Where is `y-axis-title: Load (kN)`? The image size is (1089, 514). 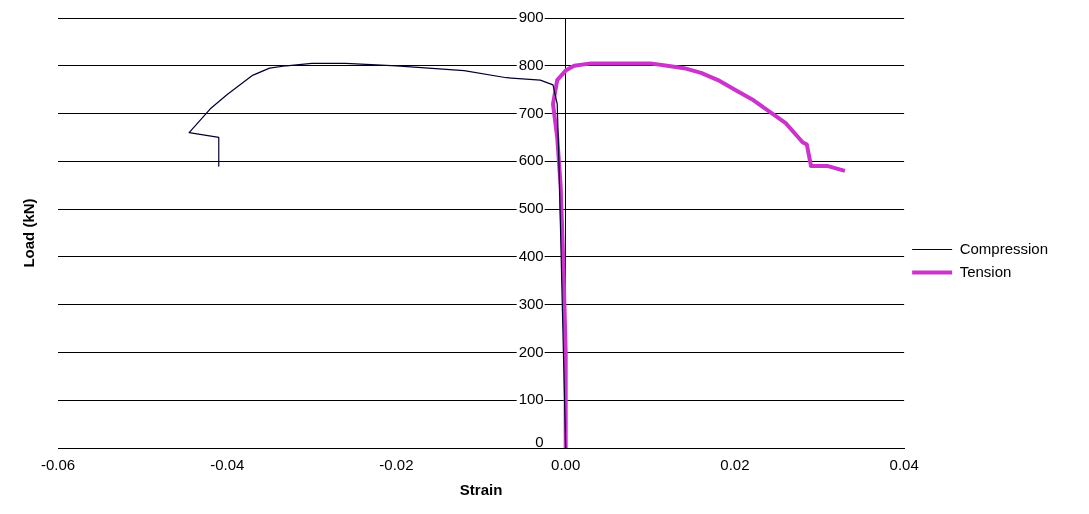
y-axis-title: Load (kN) is located at coordinates (29, 233).